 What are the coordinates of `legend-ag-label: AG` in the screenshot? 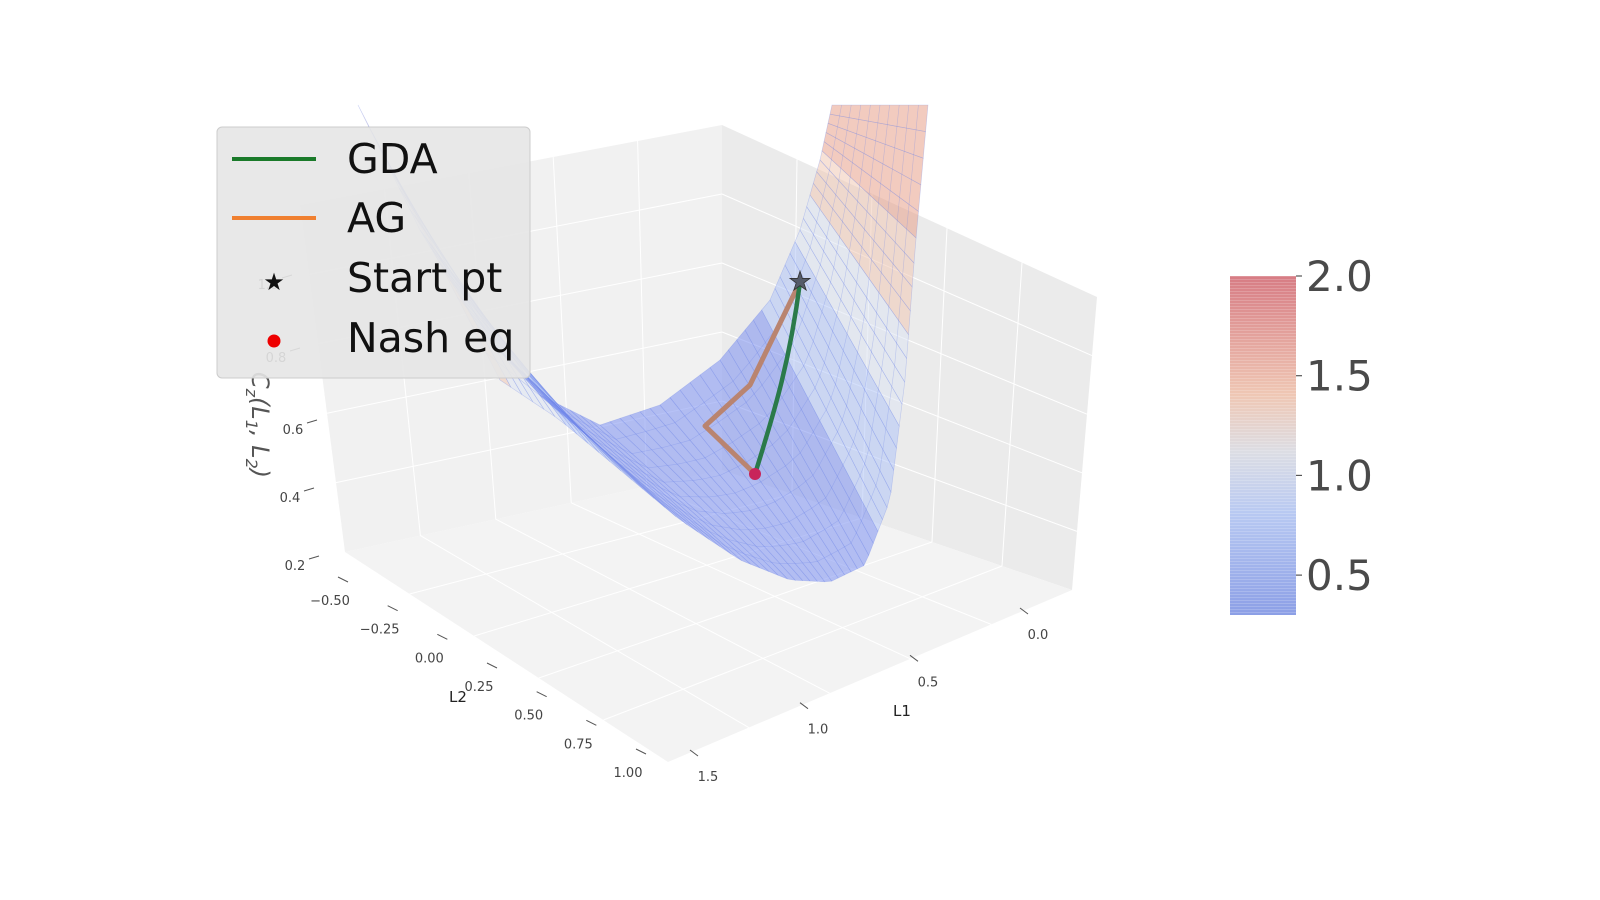 It's located at (376, 218).